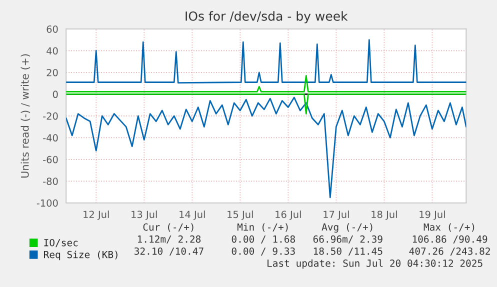 The width and height of the screenshot is (497, 287). Describe the element at coordinates (267, 17) in the screenshot. I see `chart-title: IOs for /dev/sda - by week` at that location.